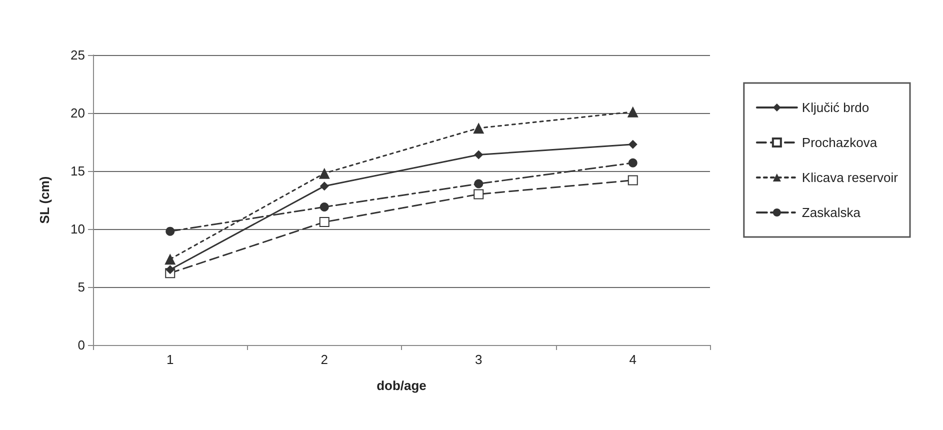 This screenshot has width=943, height=430. What do you see at coordinates (77, 171) in the screenshot?
I see `y-tick-label: 15` at bounding box center [77, 171].